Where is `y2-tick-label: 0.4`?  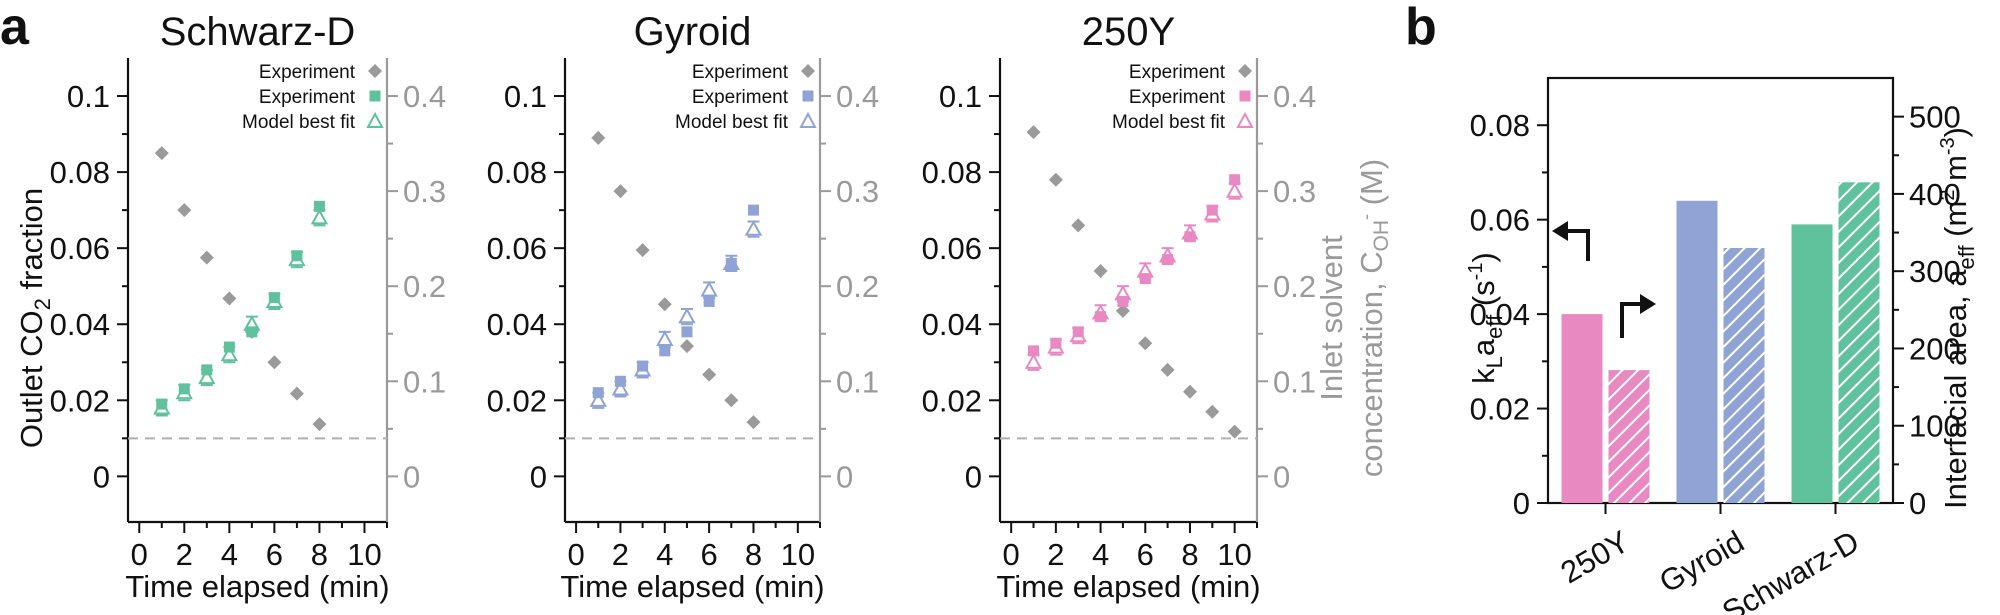
y2-tick-label: 0.4 is located at coordinates (1294, 96).